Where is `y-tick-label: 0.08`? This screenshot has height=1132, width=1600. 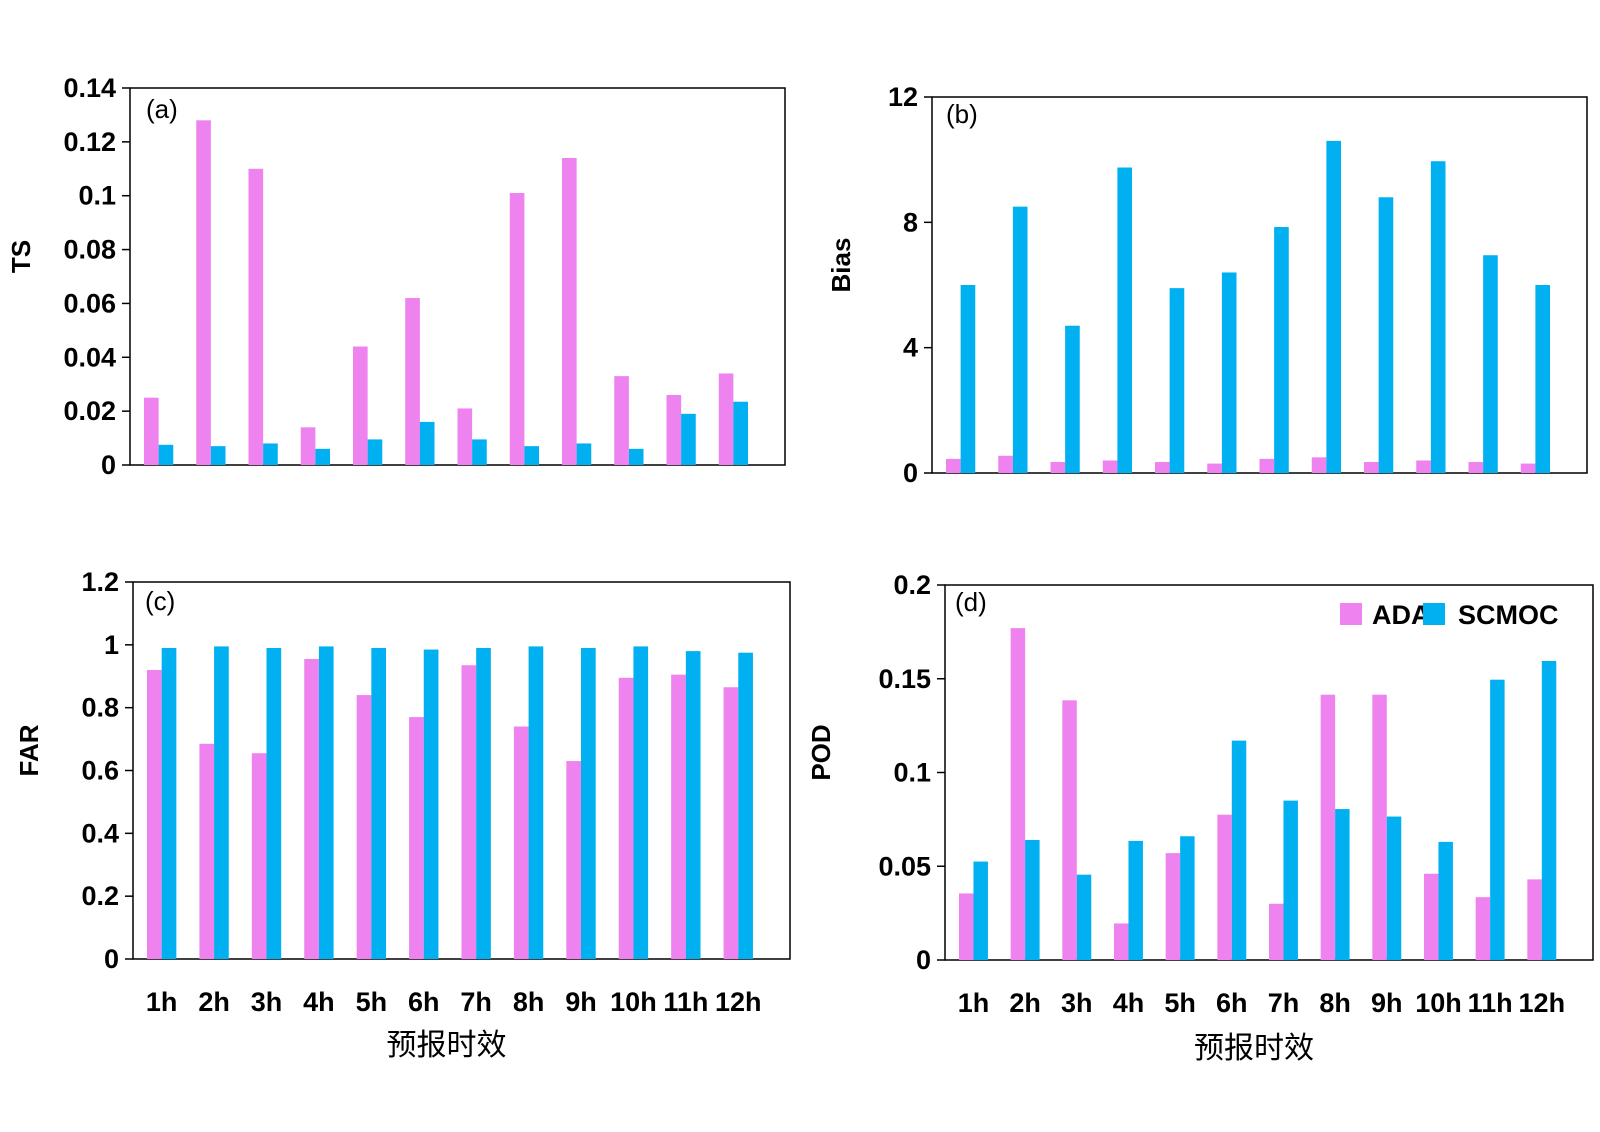
y-tick-label: 0.08 is located at coordinates (89, 250).